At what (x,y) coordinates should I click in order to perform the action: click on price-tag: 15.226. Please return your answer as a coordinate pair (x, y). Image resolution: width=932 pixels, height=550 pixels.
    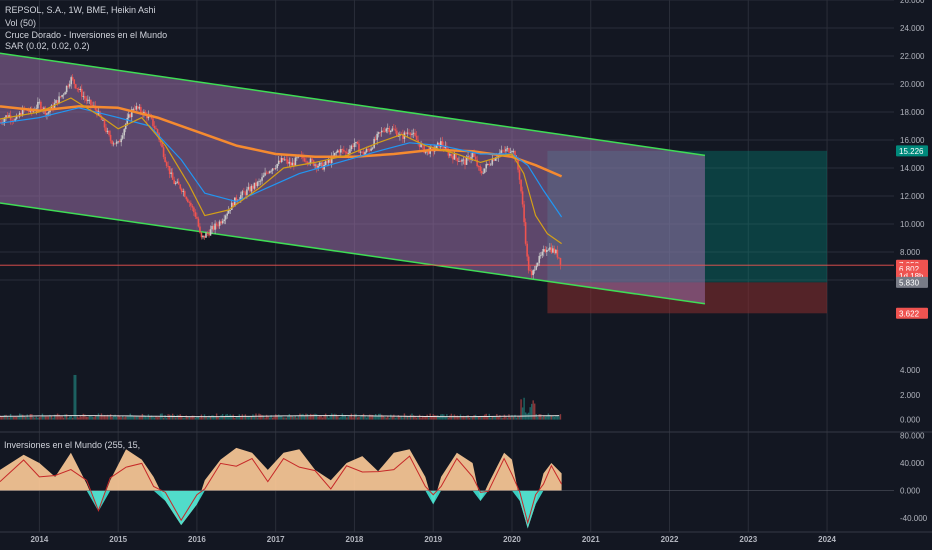
    Looking at the image, I should click on (912, 151).